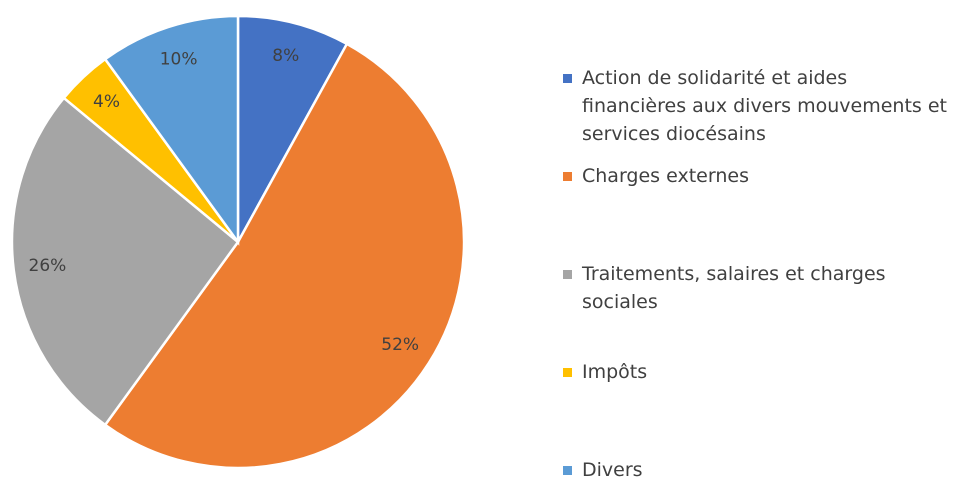 Image resolution: width=955 pixels, height=484 pixels. I want to click on data-label: 26%, so click(48, 266).